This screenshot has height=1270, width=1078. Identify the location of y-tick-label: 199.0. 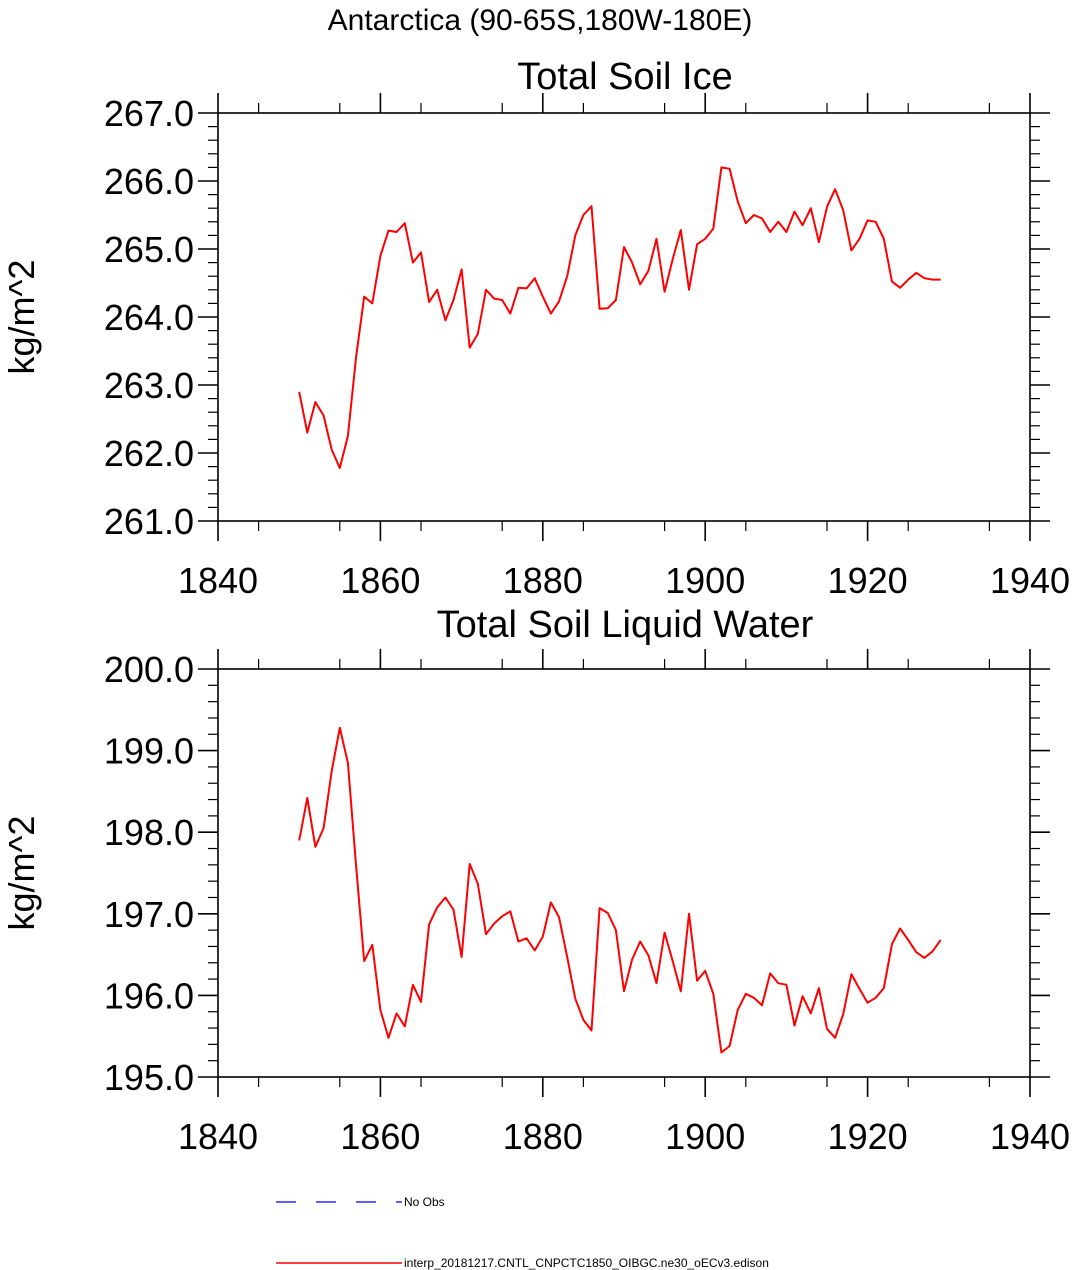
(149, 751).